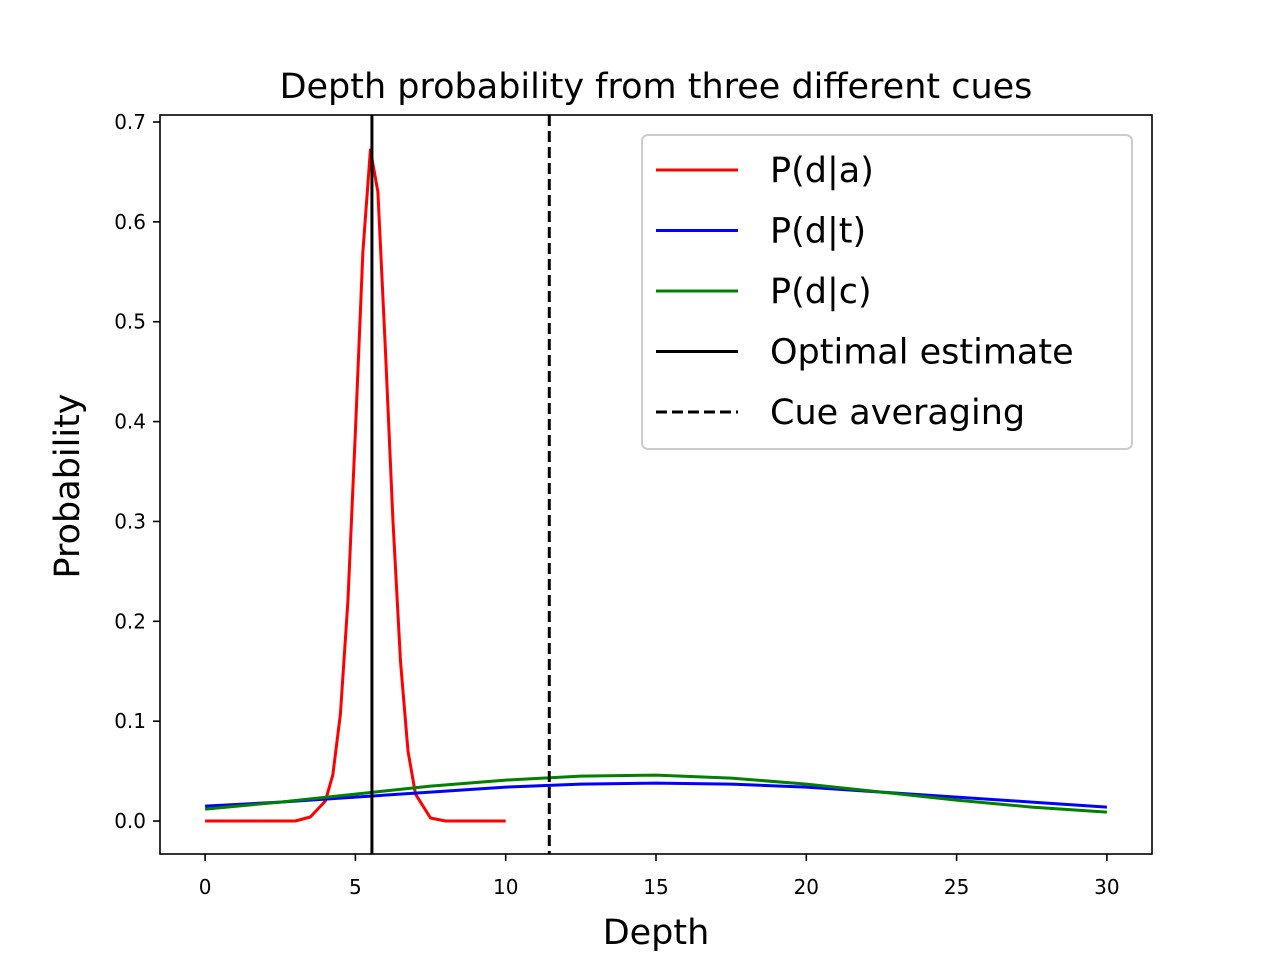 This screenshot has height=960, width=1280. Describe the element at coordinates (821, 292) in the screenshot. I see `legend-label: P(d|c)` at that location.